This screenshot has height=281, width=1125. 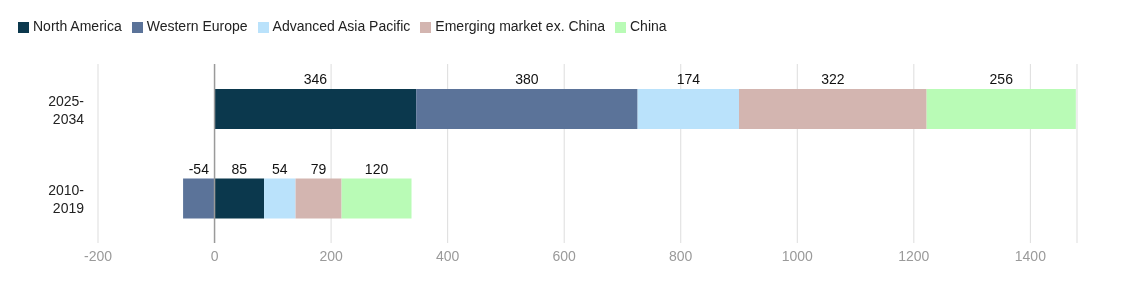 What do you see at coordinates (331, 255) in the screenshot?
I see `x-tick-label: 200` at bounding box center [331, 255].